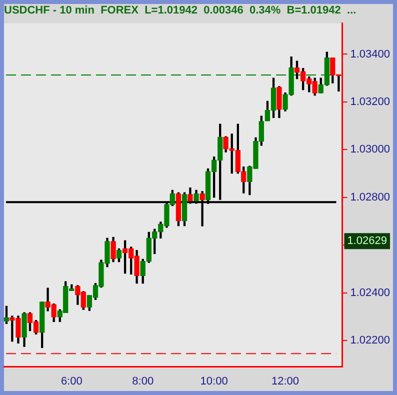 This screenshot has width=397, height=395. I want to click on x-tick-label: 8:00, so click(143, 381).